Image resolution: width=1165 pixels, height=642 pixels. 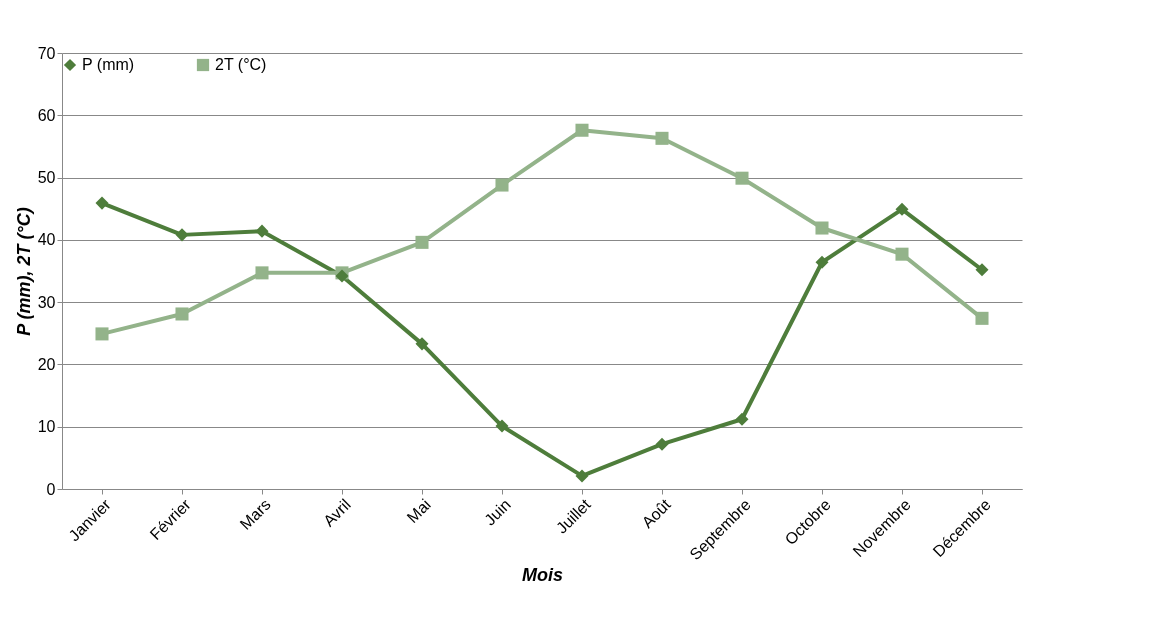 What do you see at coordinates (542, 575) in the screenshot?
I see `x-axis-title: Mois` at bounding box center [542, 575].